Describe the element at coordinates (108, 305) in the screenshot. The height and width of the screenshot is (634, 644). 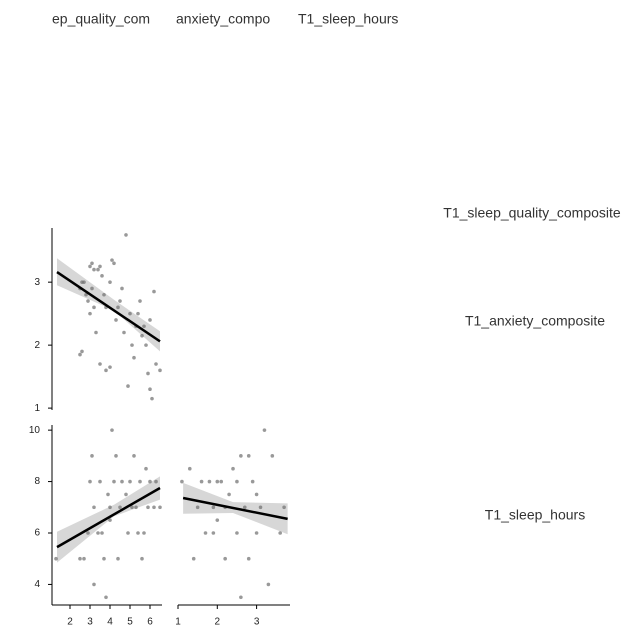
I see `confidence-band` at that location.